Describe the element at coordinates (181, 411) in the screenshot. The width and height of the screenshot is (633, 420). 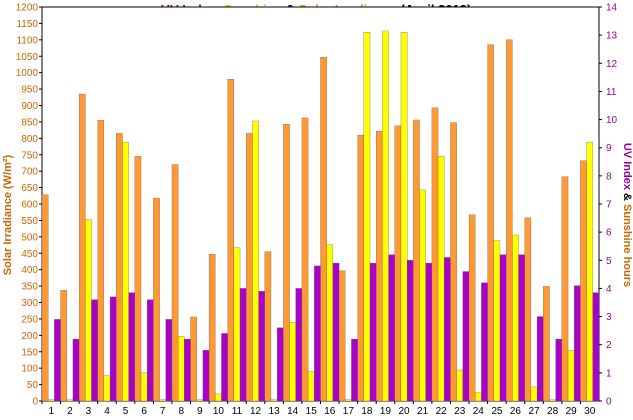
I see `x-tick-label: 8` at that location.